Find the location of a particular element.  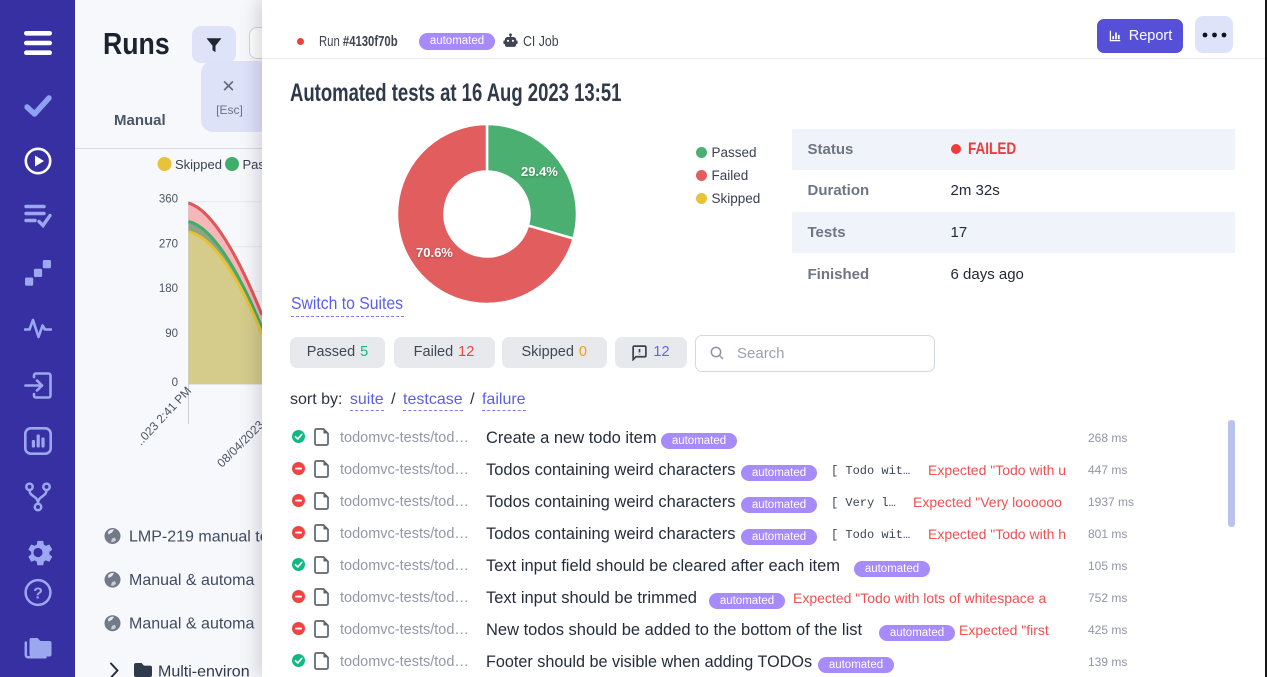

svg-text: 0 is located at coordinates (175, 383).